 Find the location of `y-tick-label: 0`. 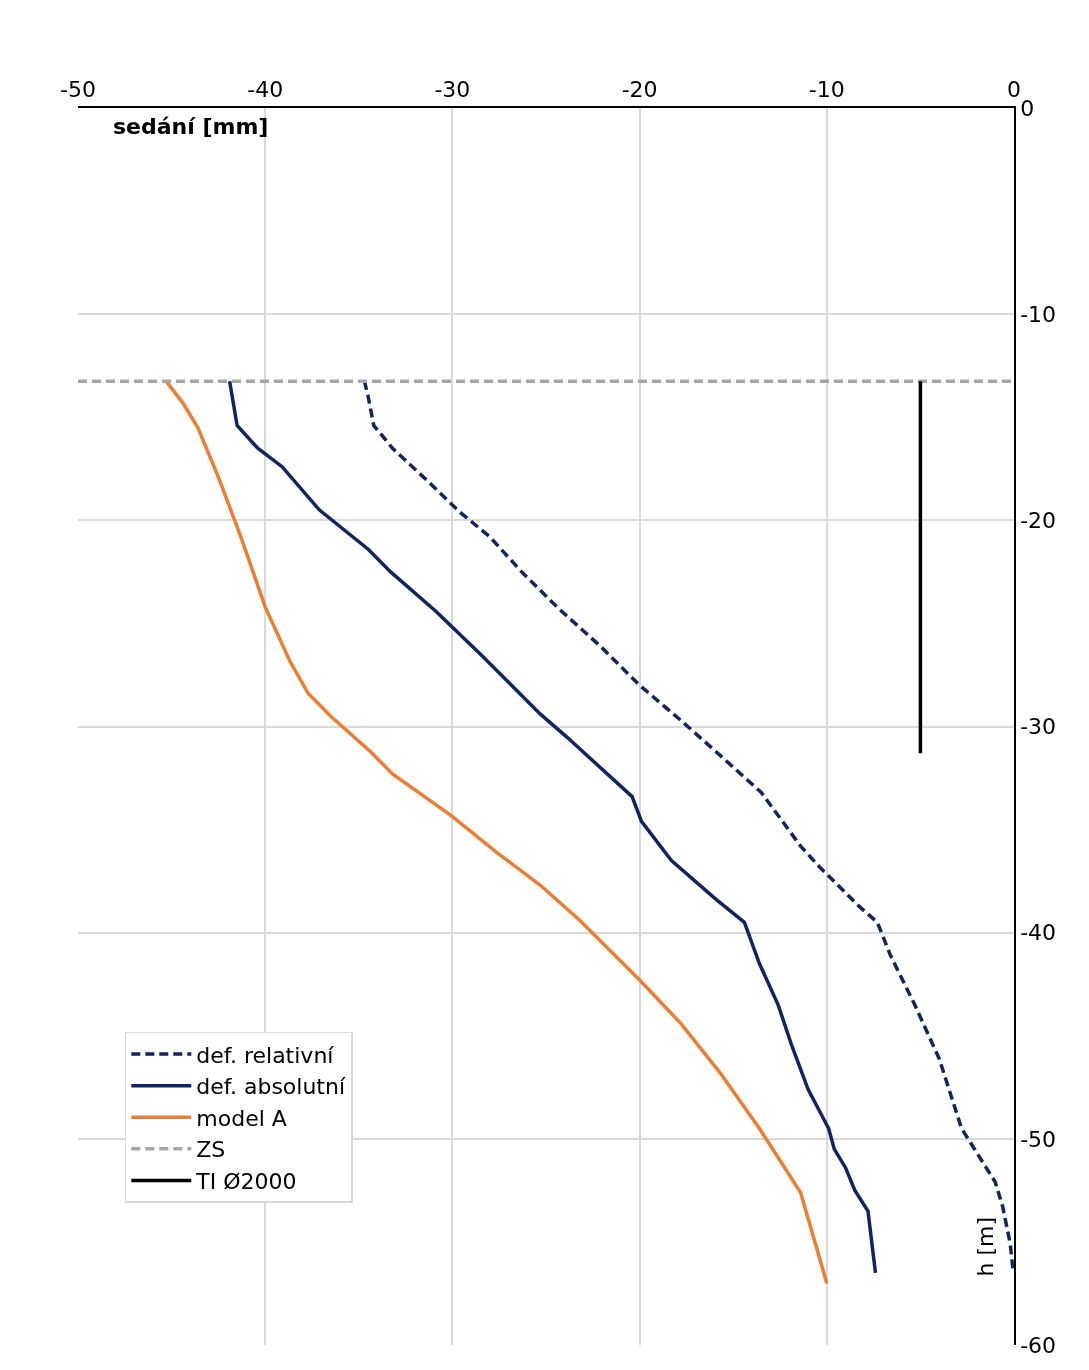

y-tick-label: 0 is located at coordinates (1027, 108).